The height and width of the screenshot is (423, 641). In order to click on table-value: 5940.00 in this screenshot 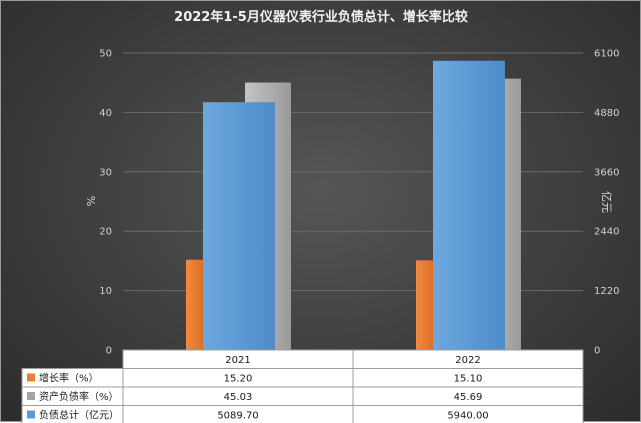, I will do `click(467, 416)`.